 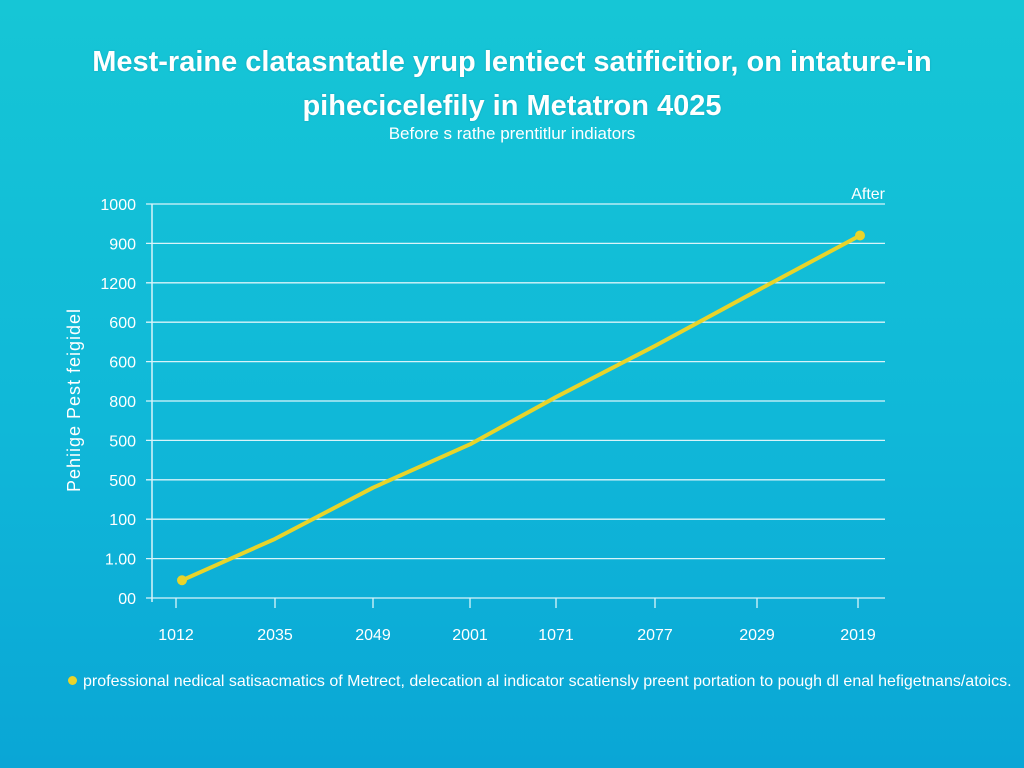 I want to click on legend-marker, so click(x=72, y=680).